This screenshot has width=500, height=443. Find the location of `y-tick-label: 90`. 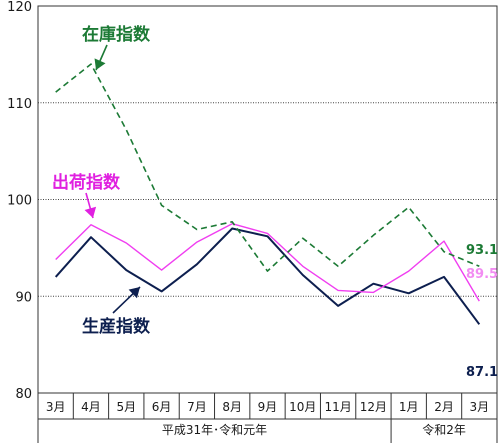

y-tick-label: 90 is located at coordinates (23, 297).